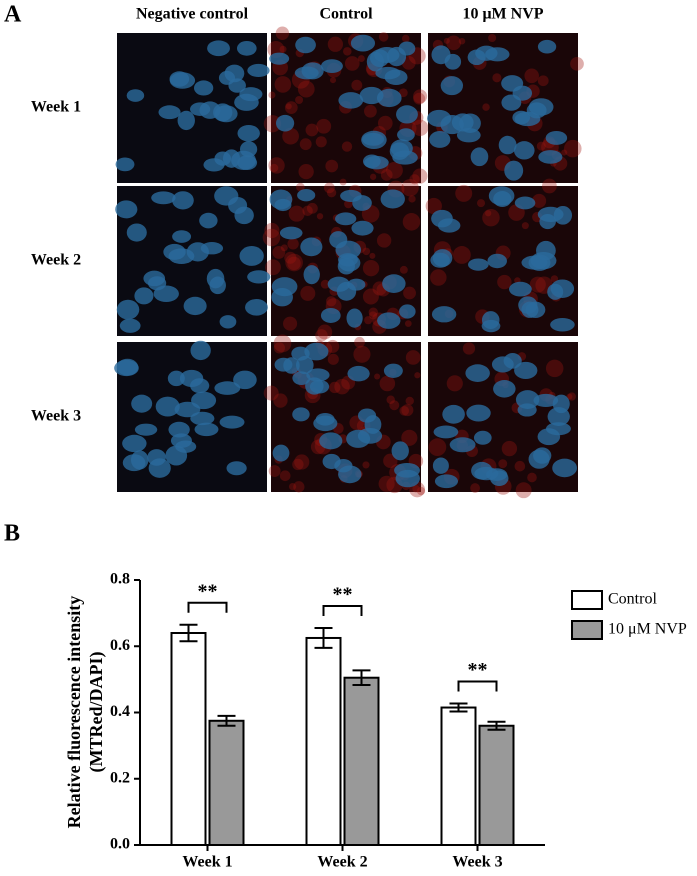 The width and height of the screenshot is (697, 876). I want to click on x-tick-label: Week 1, so click(207, 862).